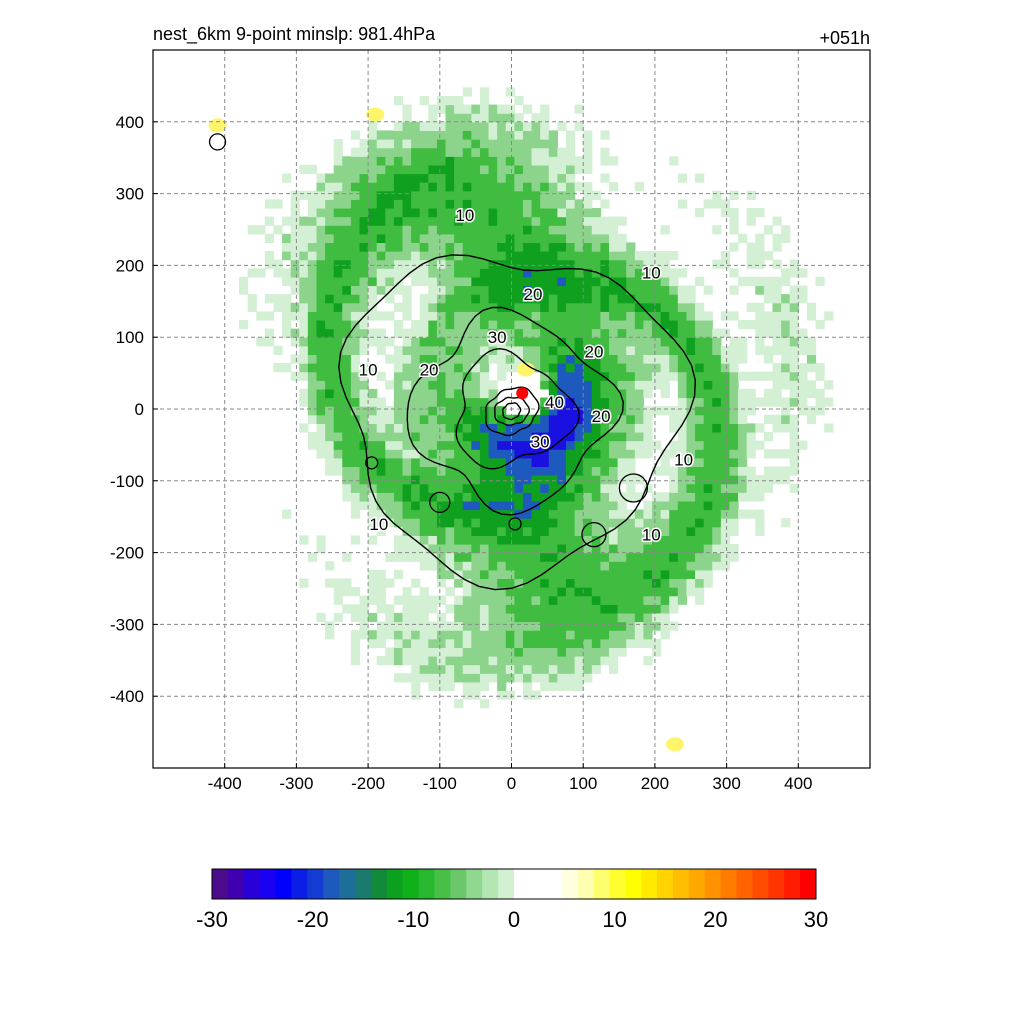 This screenshot has height=1024, width=1024. What do you see at coordinates (225, 783) in the screenshot?
I see `x-tick-label: -400` at bounding box center [225, 783].